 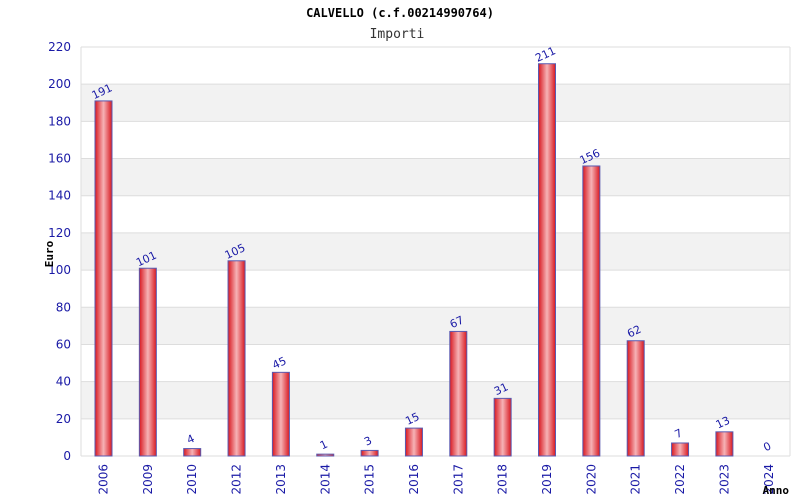 What do you see at coordinates (67, 456) in the screenshot?
I see `y-tick-label: 0` at bounding box center [67, 456].